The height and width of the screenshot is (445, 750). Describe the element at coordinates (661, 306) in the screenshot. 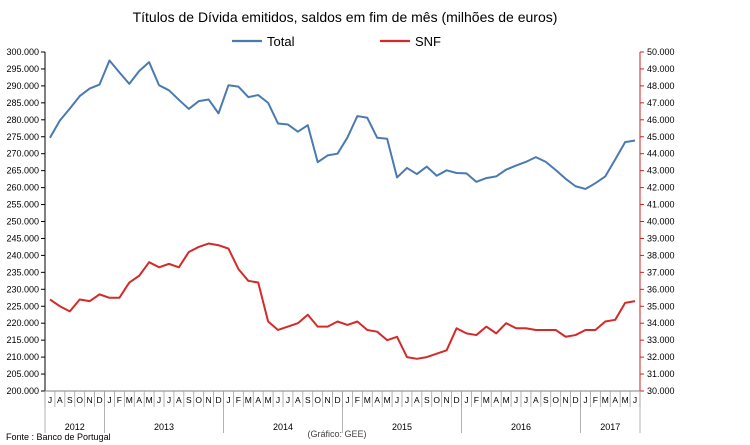

I see `right-tick-label: 35.000` at that location.